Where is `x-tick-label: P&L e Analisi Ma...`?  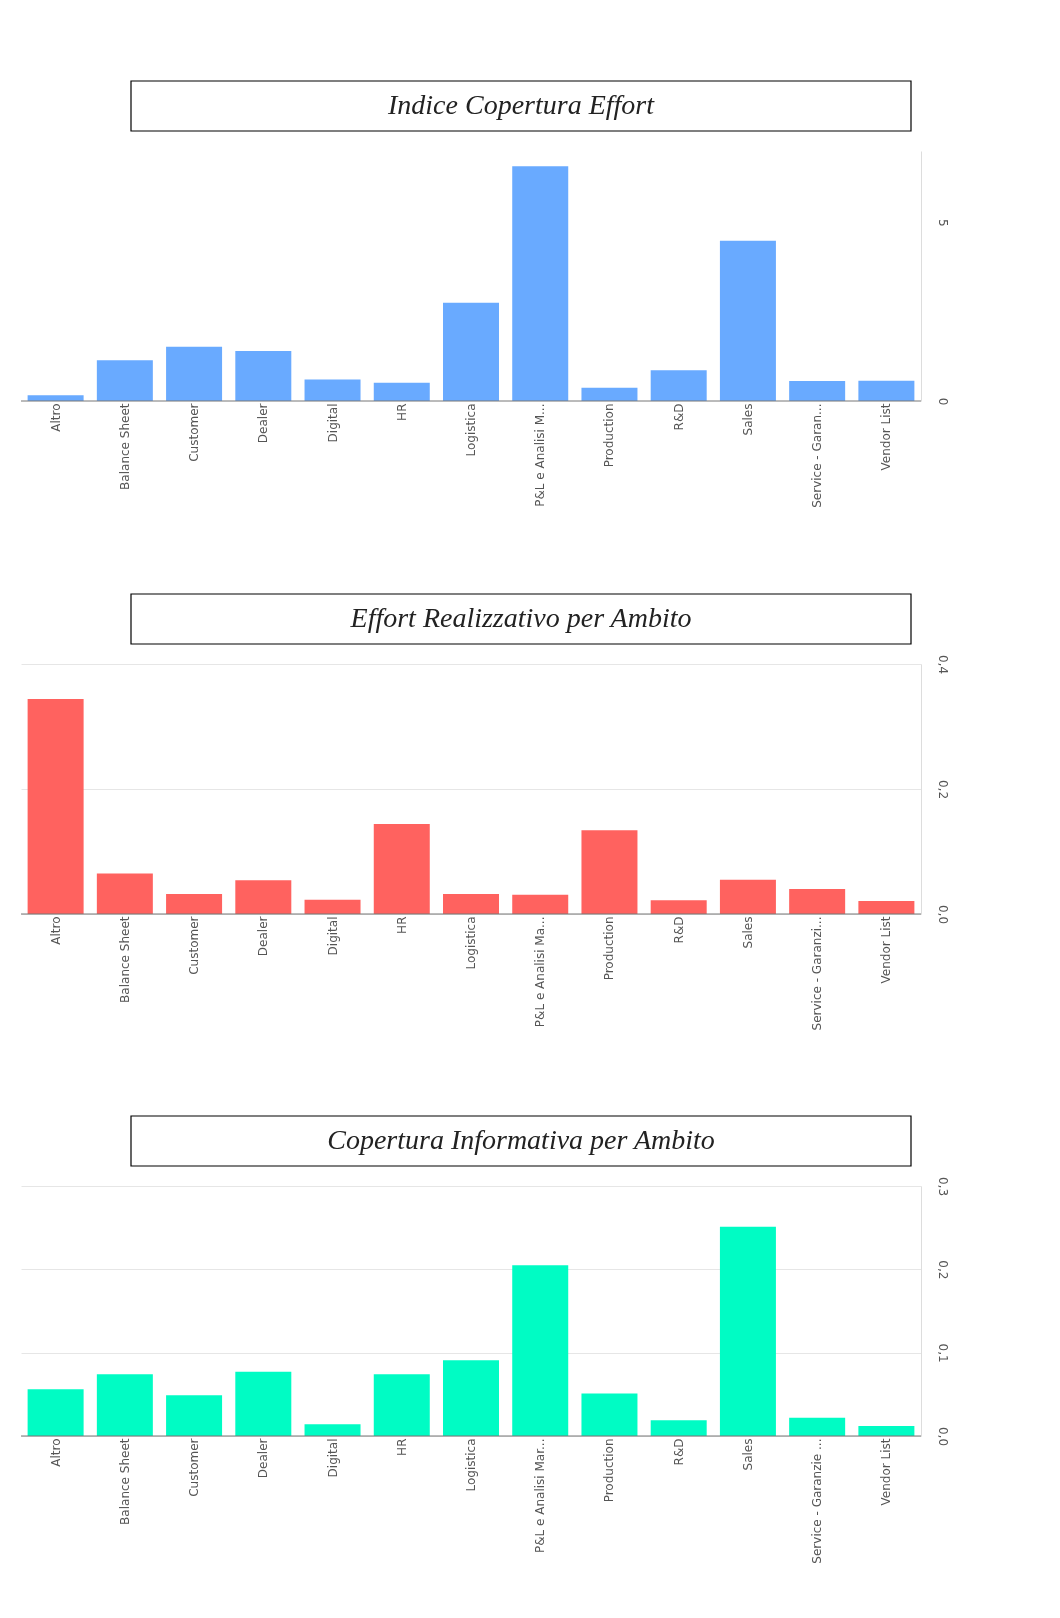 x-tick-label: P&L e Analisi Ma... is located at coordinates (540, 972).